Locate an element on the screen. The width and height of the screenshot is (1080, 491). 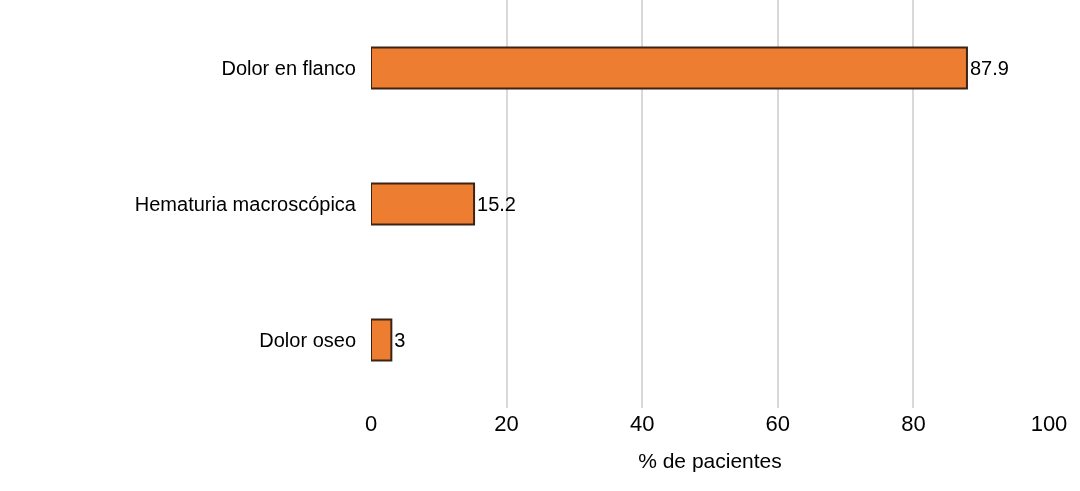
y-tick-label: Dolor oseo is located at coordinates (307, 340).